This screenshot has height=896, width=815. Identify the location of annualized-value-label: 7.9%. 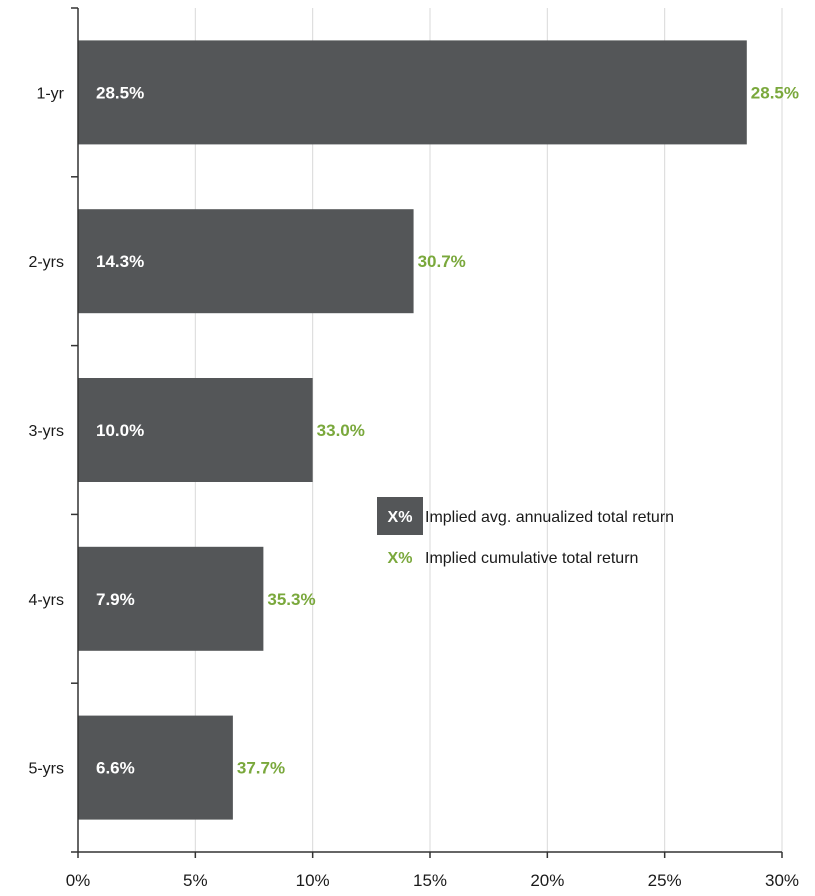
(115, 599).